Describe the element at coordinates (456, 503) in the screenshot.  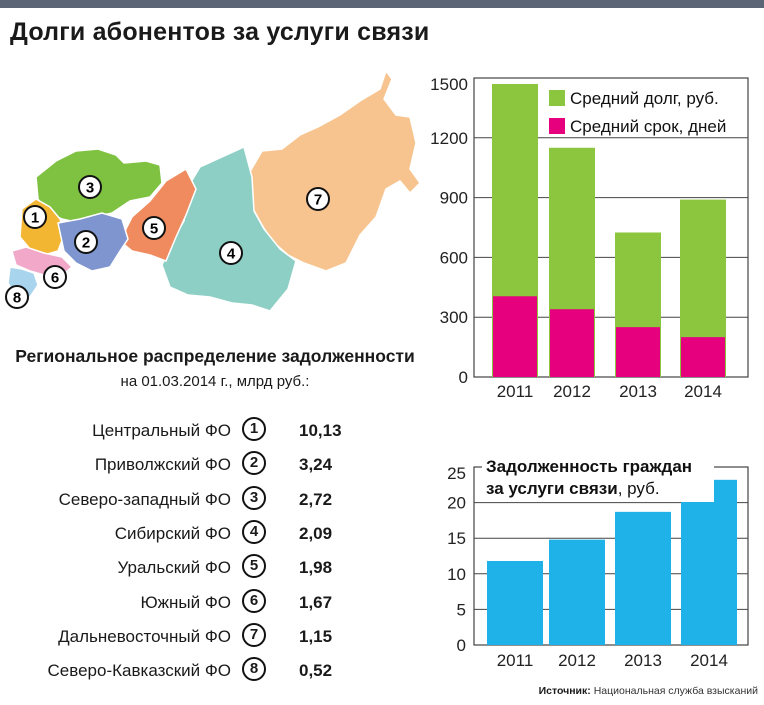
I see `chart2-ytick: 20` at that location.